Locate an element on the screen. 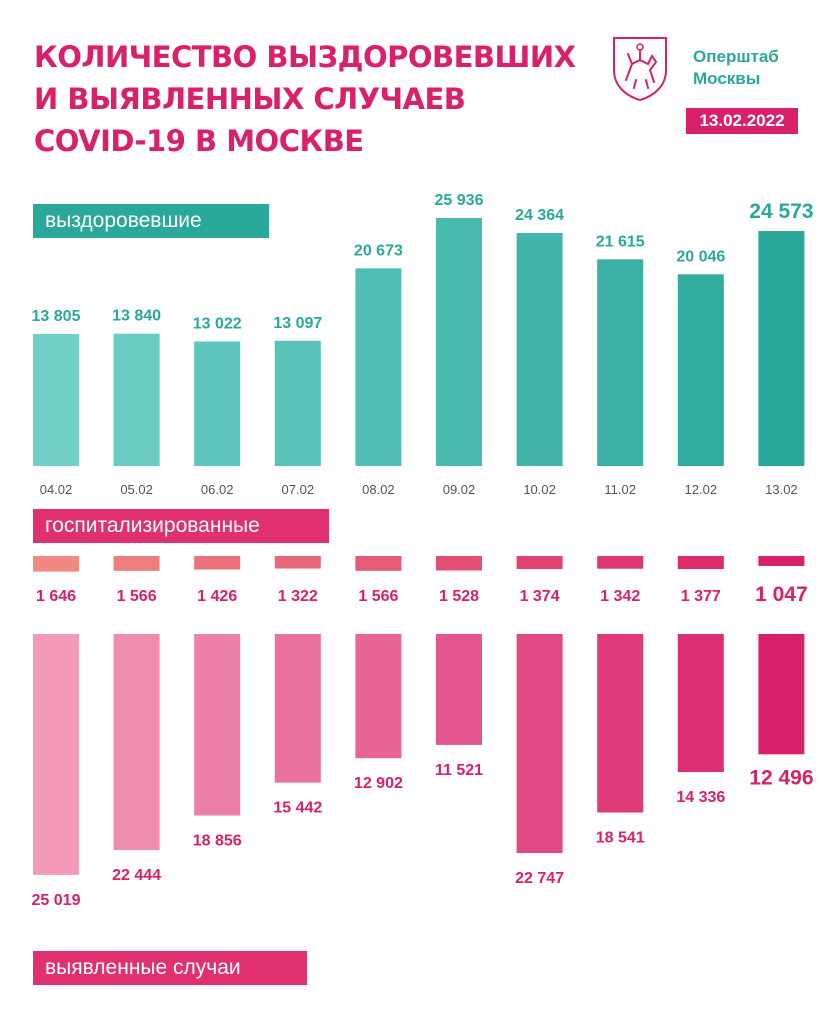 The width and height of the screenshot is (830, 1024). hospitalized-value-label: 1 047 is located at coordinates (781, 594).